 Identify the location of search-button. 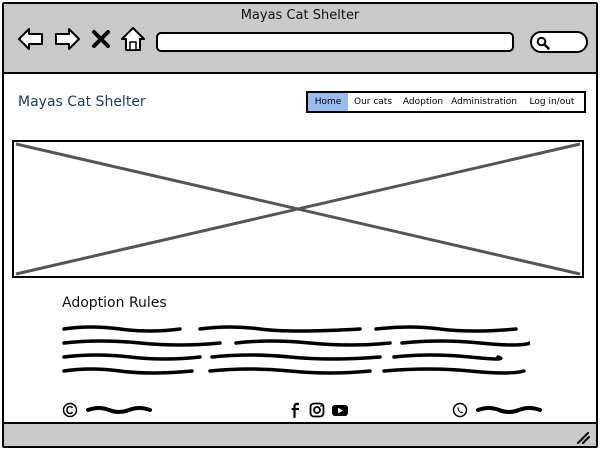
(559, 42).